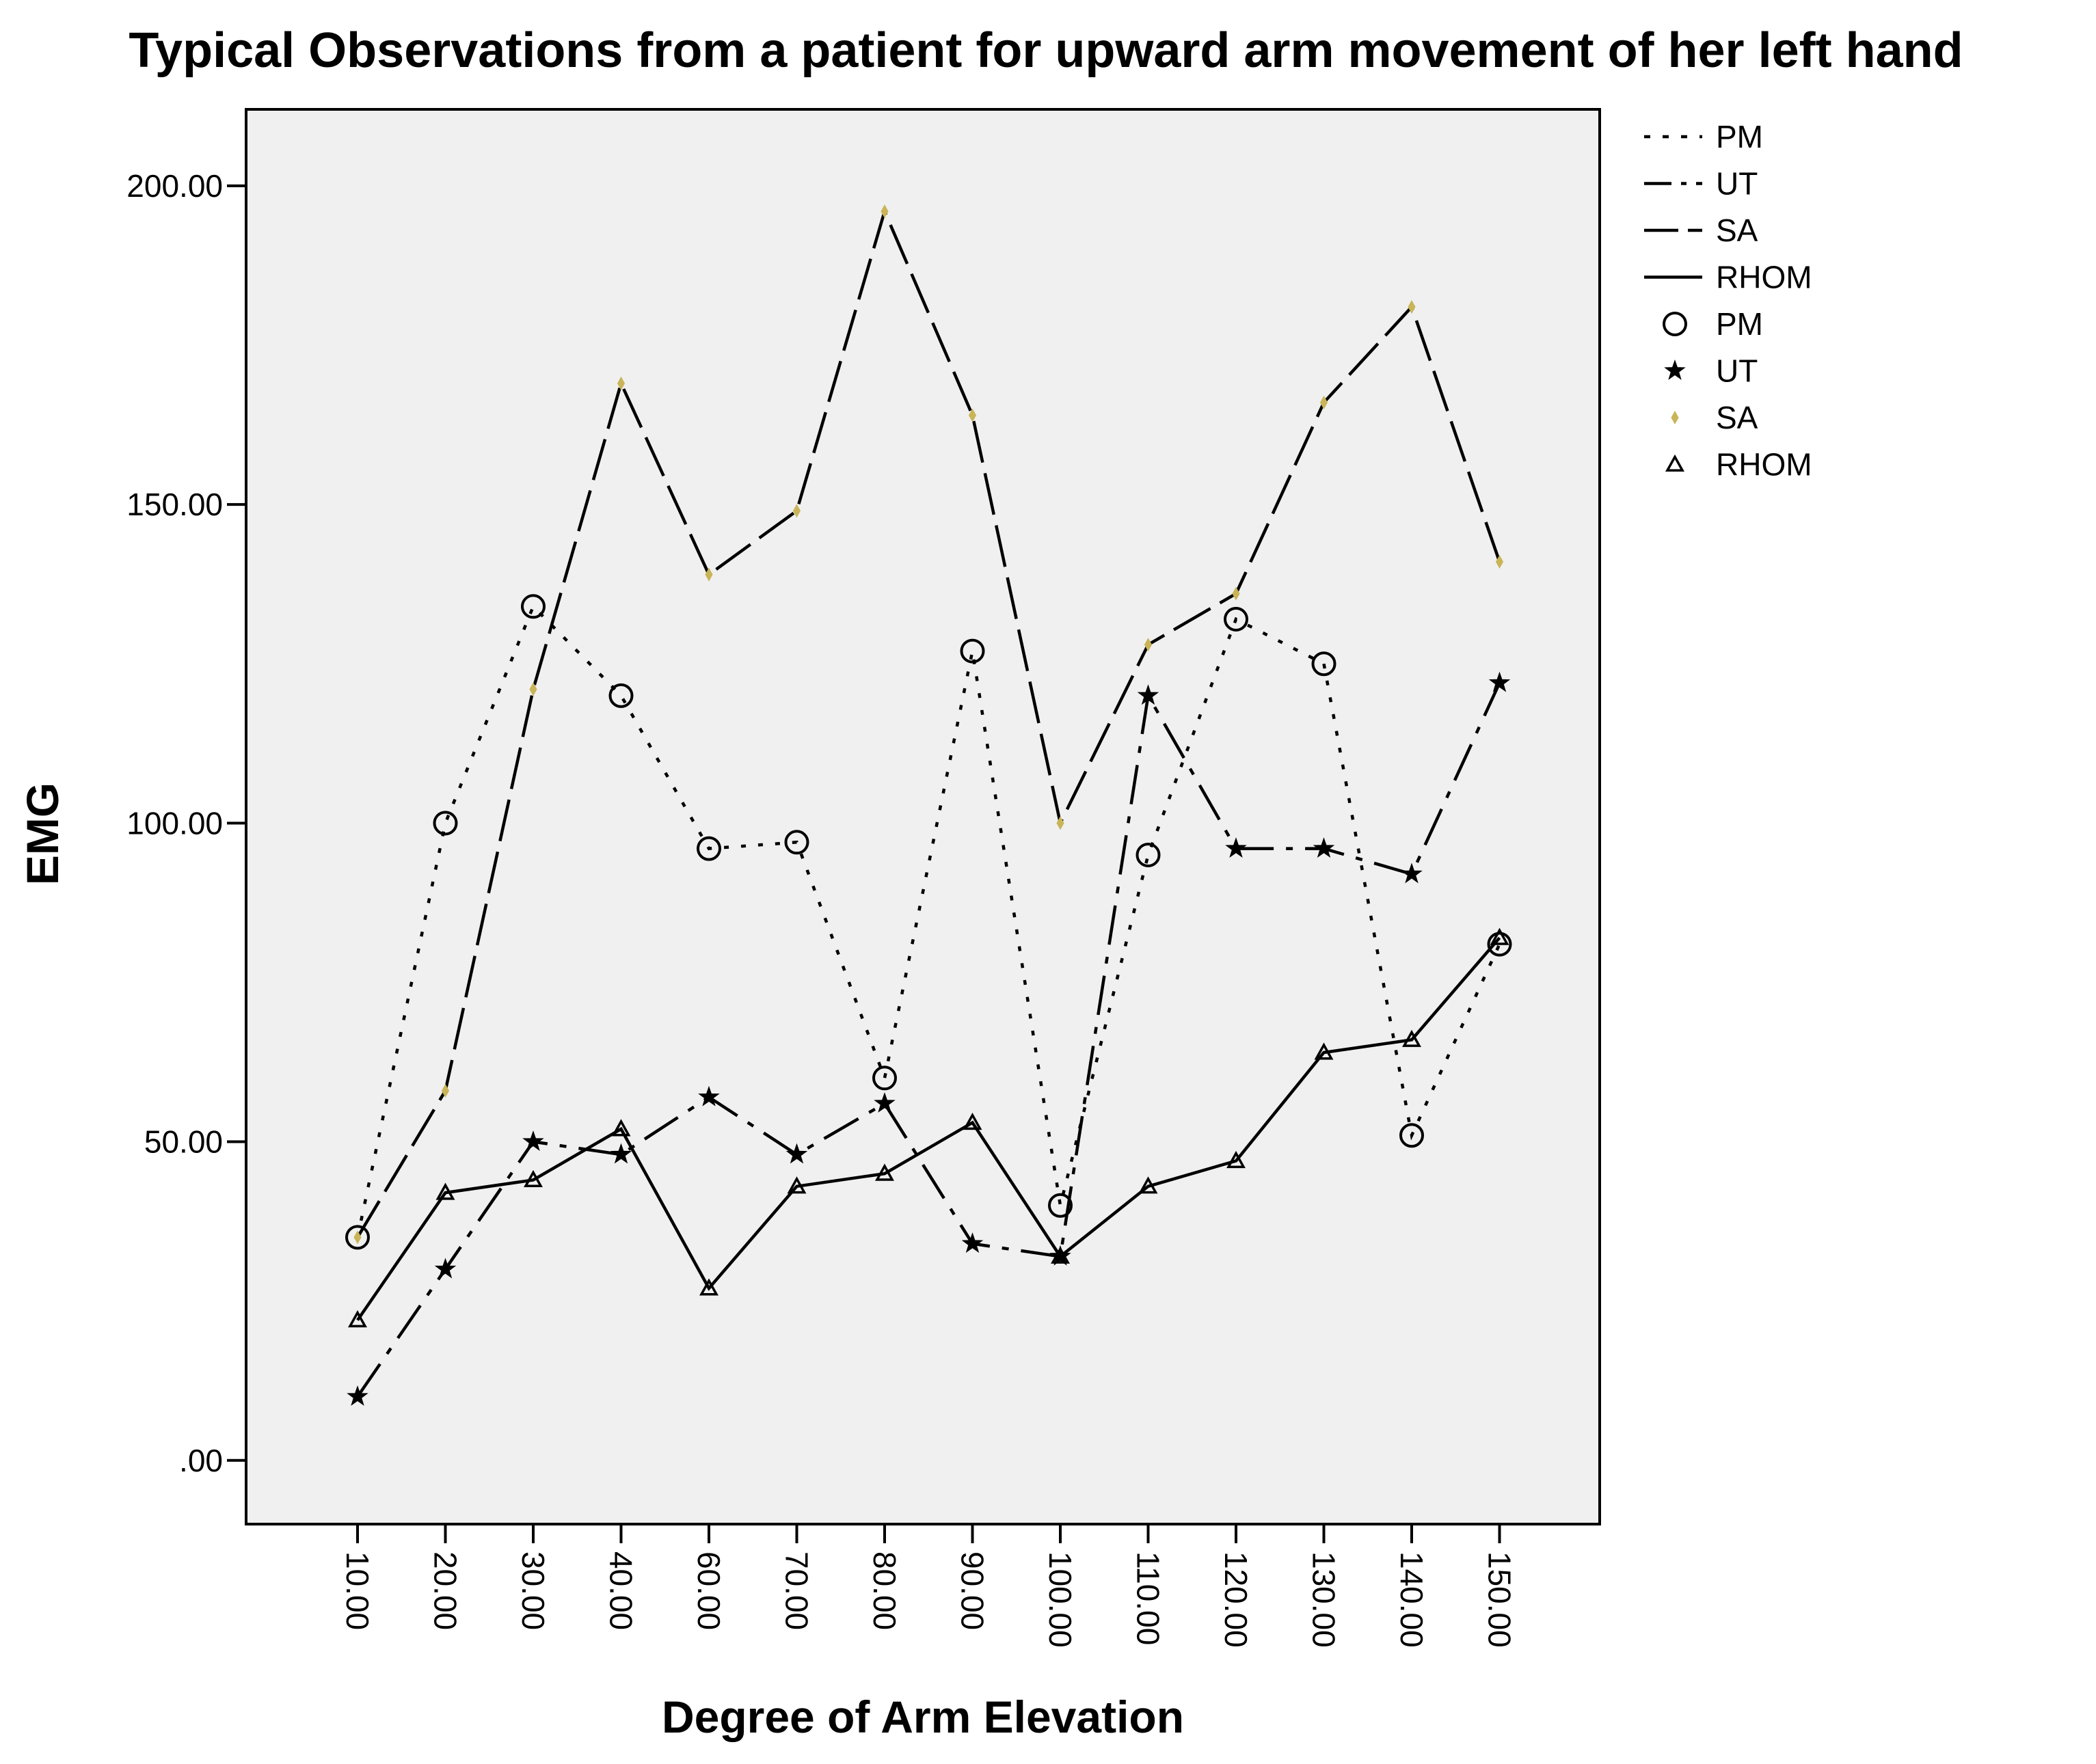 This screenshot has height=1764, width=2096. Describe the element at coordinates (928, 1128) in the screenshot. I see `series-line-rhom` at that location.